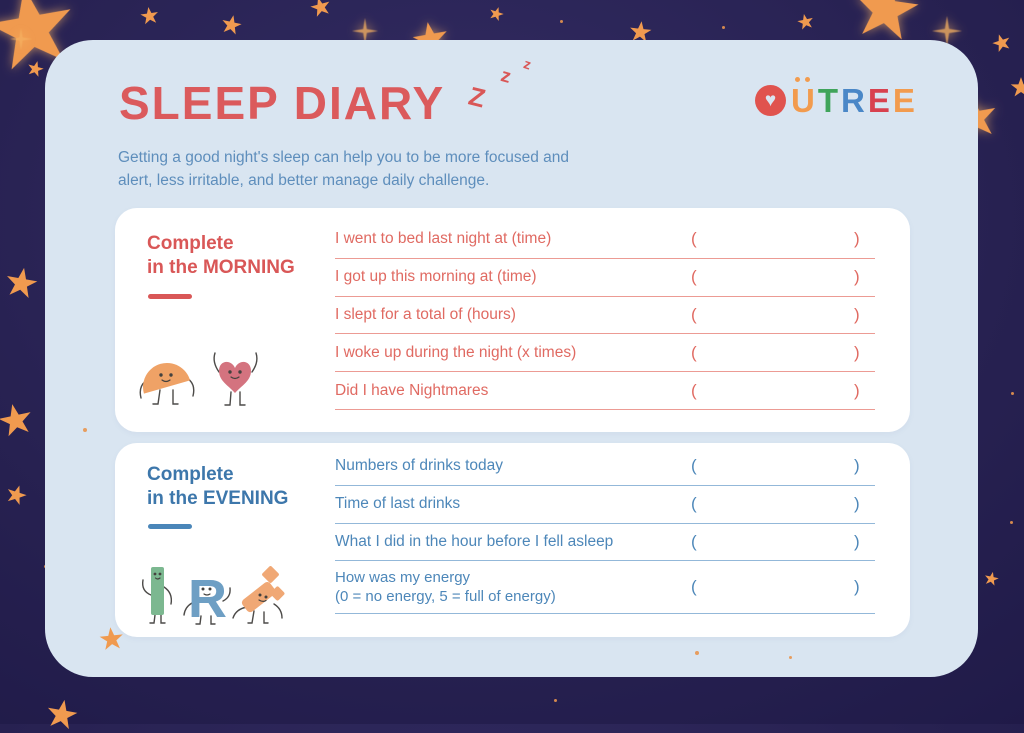  I want to click on tilted-bar-shape, so click(258, 597).